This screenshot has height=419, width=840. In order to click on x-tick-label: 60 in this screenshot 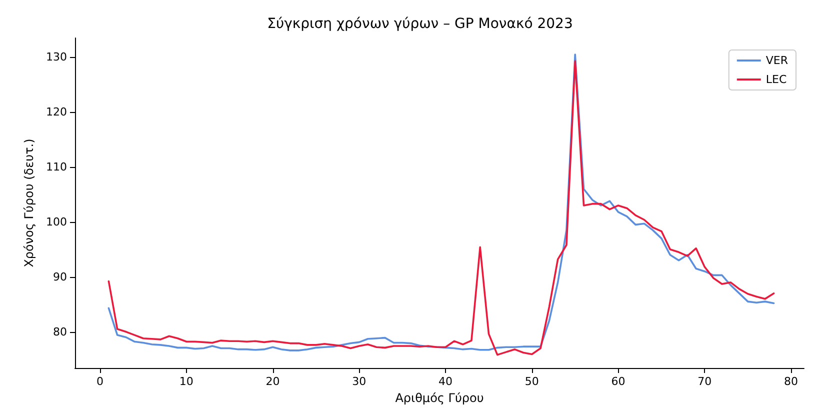, I will do `click(618, 381)`.